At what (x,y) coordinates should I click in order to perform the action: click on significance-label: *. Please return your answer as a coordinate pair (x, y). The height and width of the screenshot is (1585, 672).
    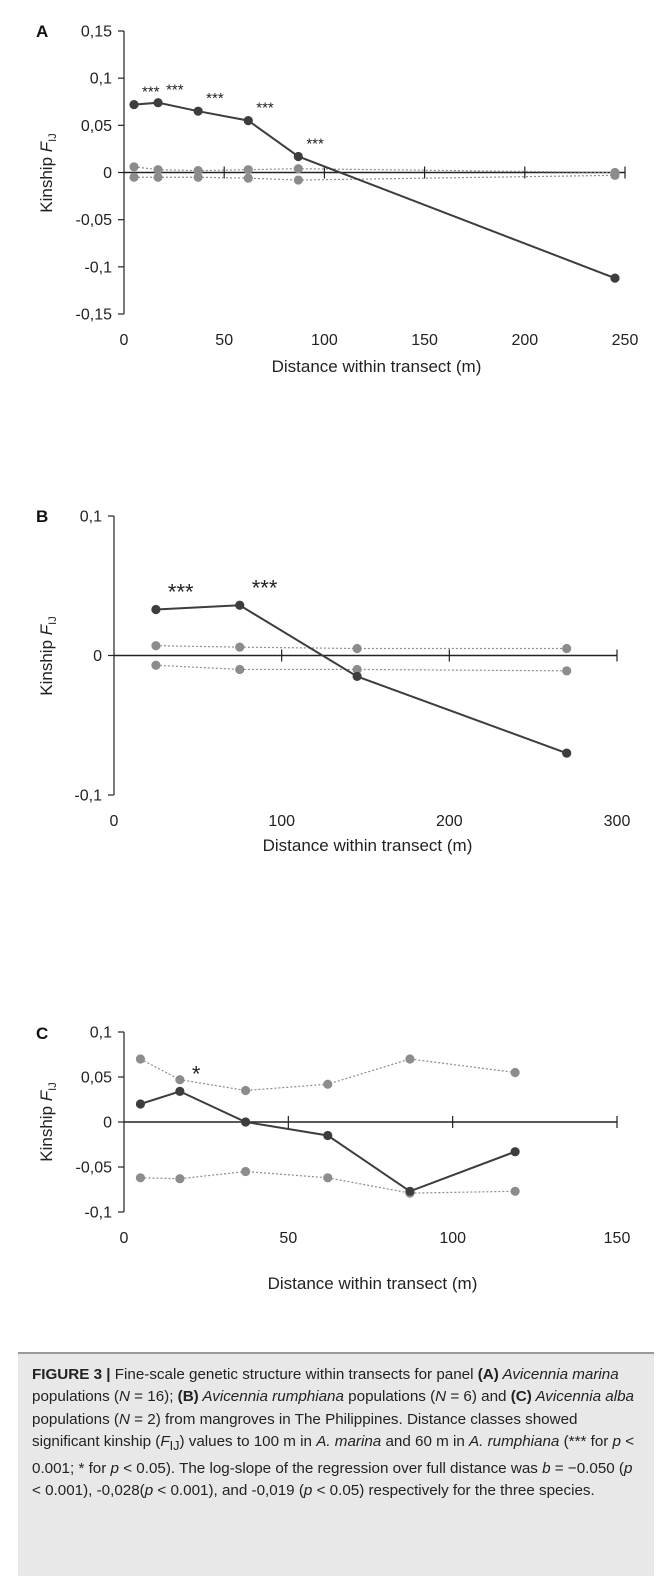
    Looking at the image, I should click on (196, 1073).